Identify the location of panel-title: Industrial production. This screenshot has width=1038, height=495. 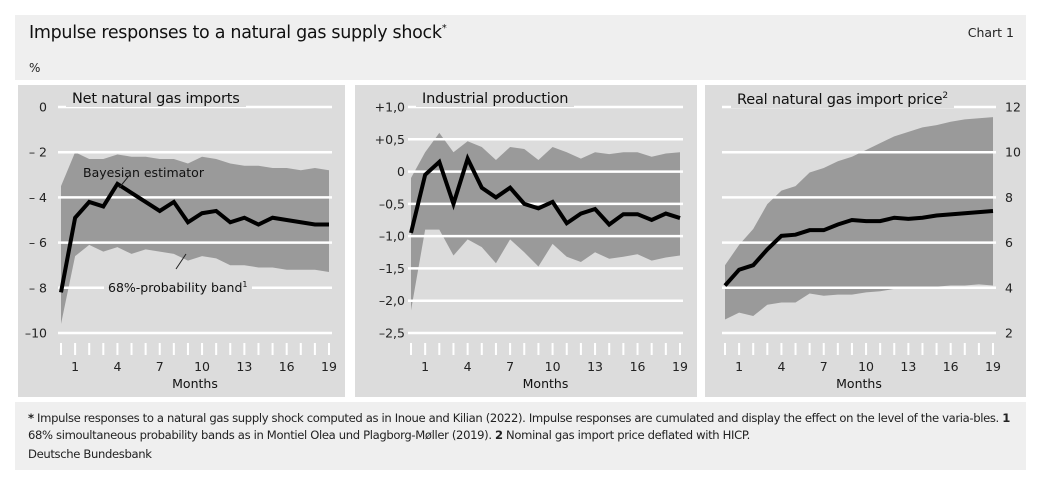
(495, 99).